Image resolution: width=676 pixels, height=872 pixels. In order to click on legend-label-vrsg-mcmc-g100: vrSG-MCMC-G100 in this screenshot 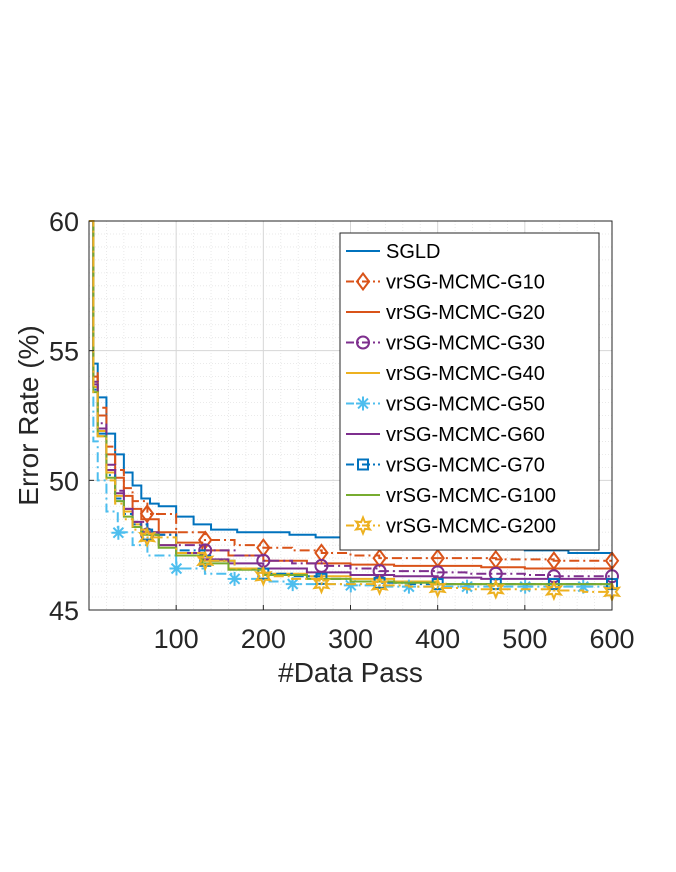, I will do `click(471, 496)`.